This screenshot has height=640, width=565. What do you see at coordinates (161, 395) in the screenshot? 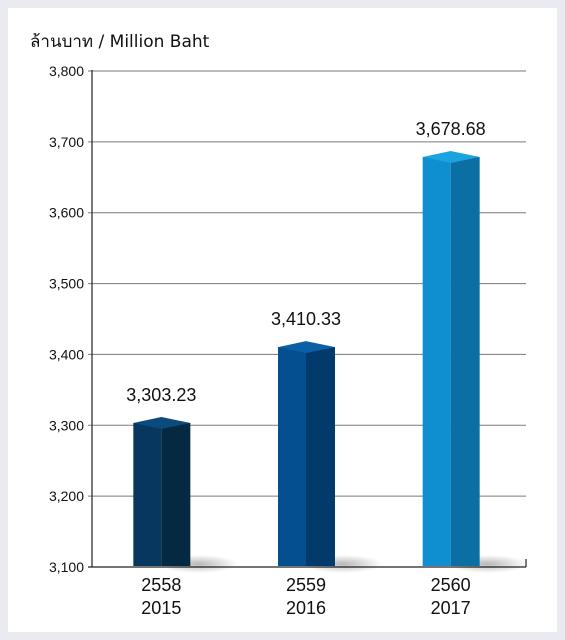
I see `bar-value-label: 3,303.23` at bounding box center [161, 395].